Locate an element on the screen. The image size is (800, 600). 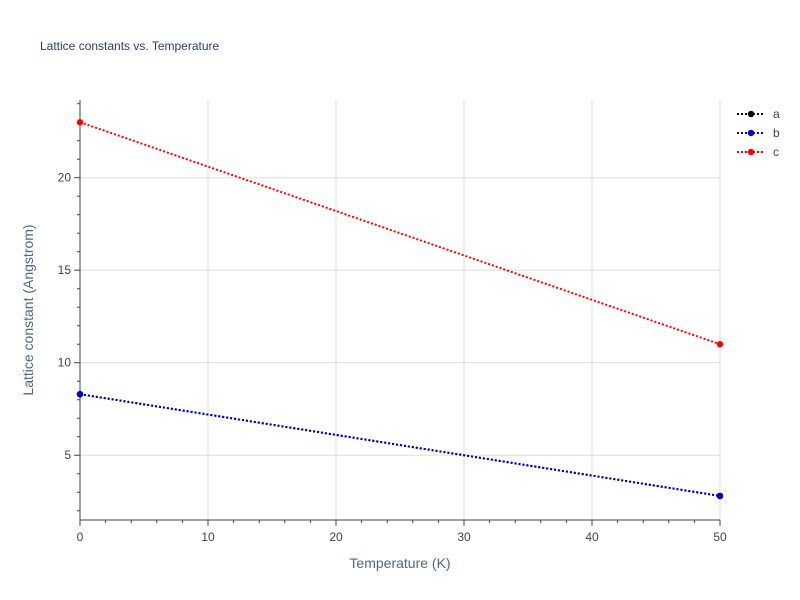
legend-marker-b is located at coordinates (751, 133).